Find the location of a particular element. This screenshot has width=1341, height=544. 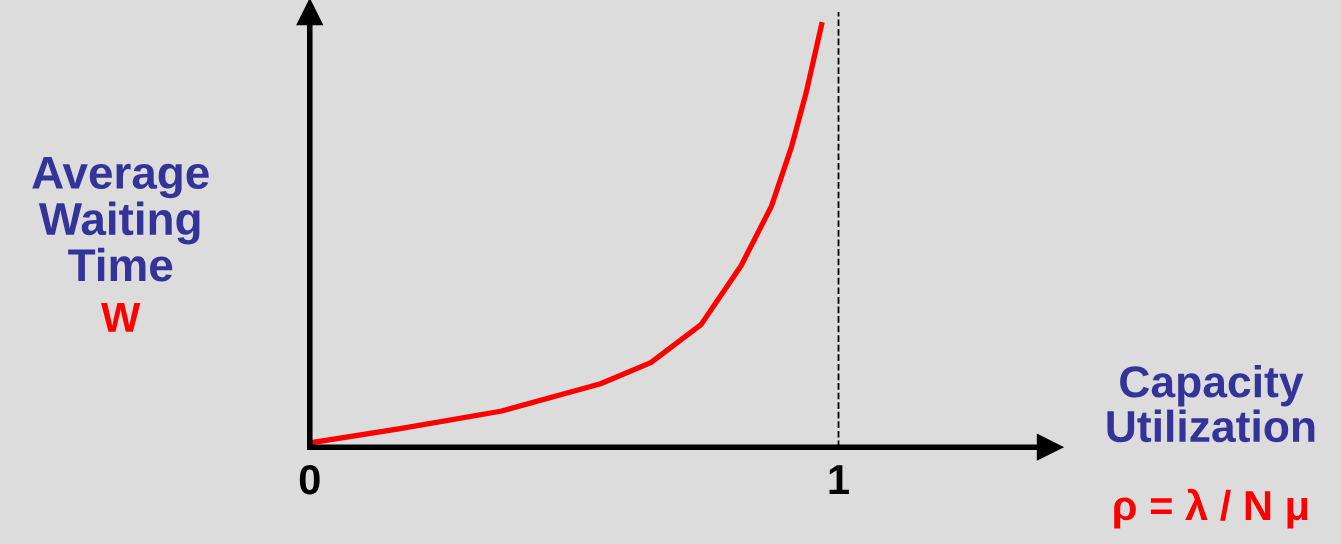

x-tick-label: 0 is located at coordinates (309, 479).